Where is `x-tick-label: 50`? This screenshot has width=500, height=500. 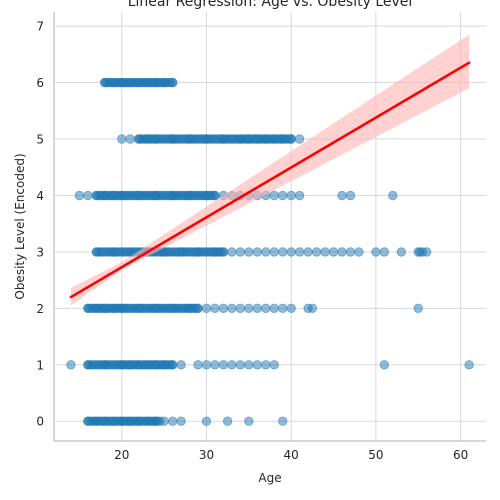
x-tick-label: 50 is located at coordinates (375, 455).